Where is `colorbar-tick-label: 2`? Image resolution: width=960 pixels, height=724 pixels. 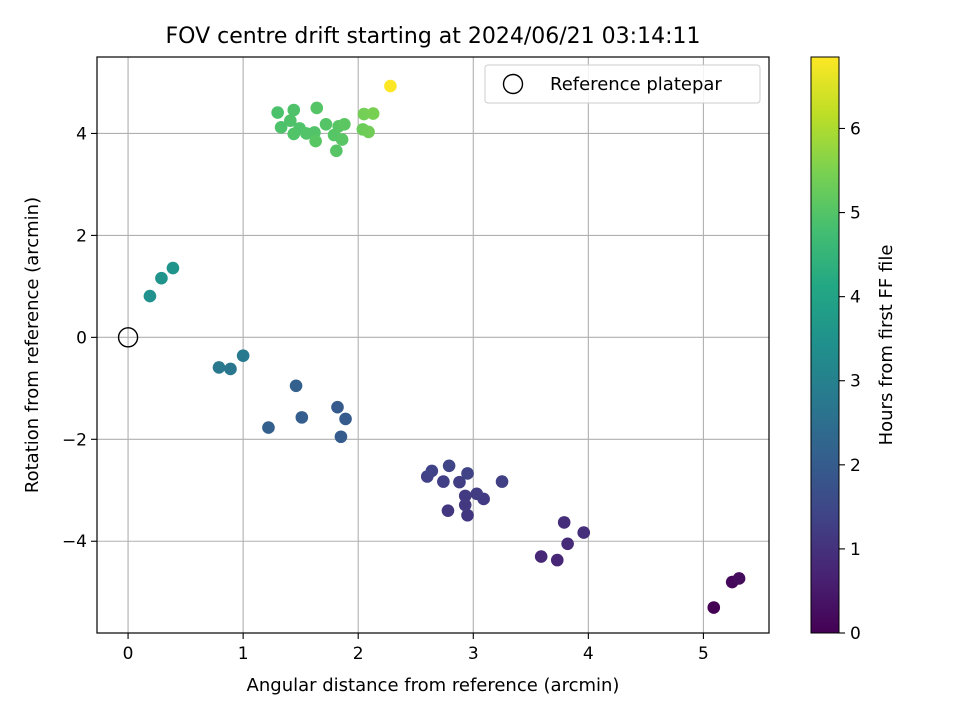
colorbar-tick-label: 2 is located at coordinates (855, 466).